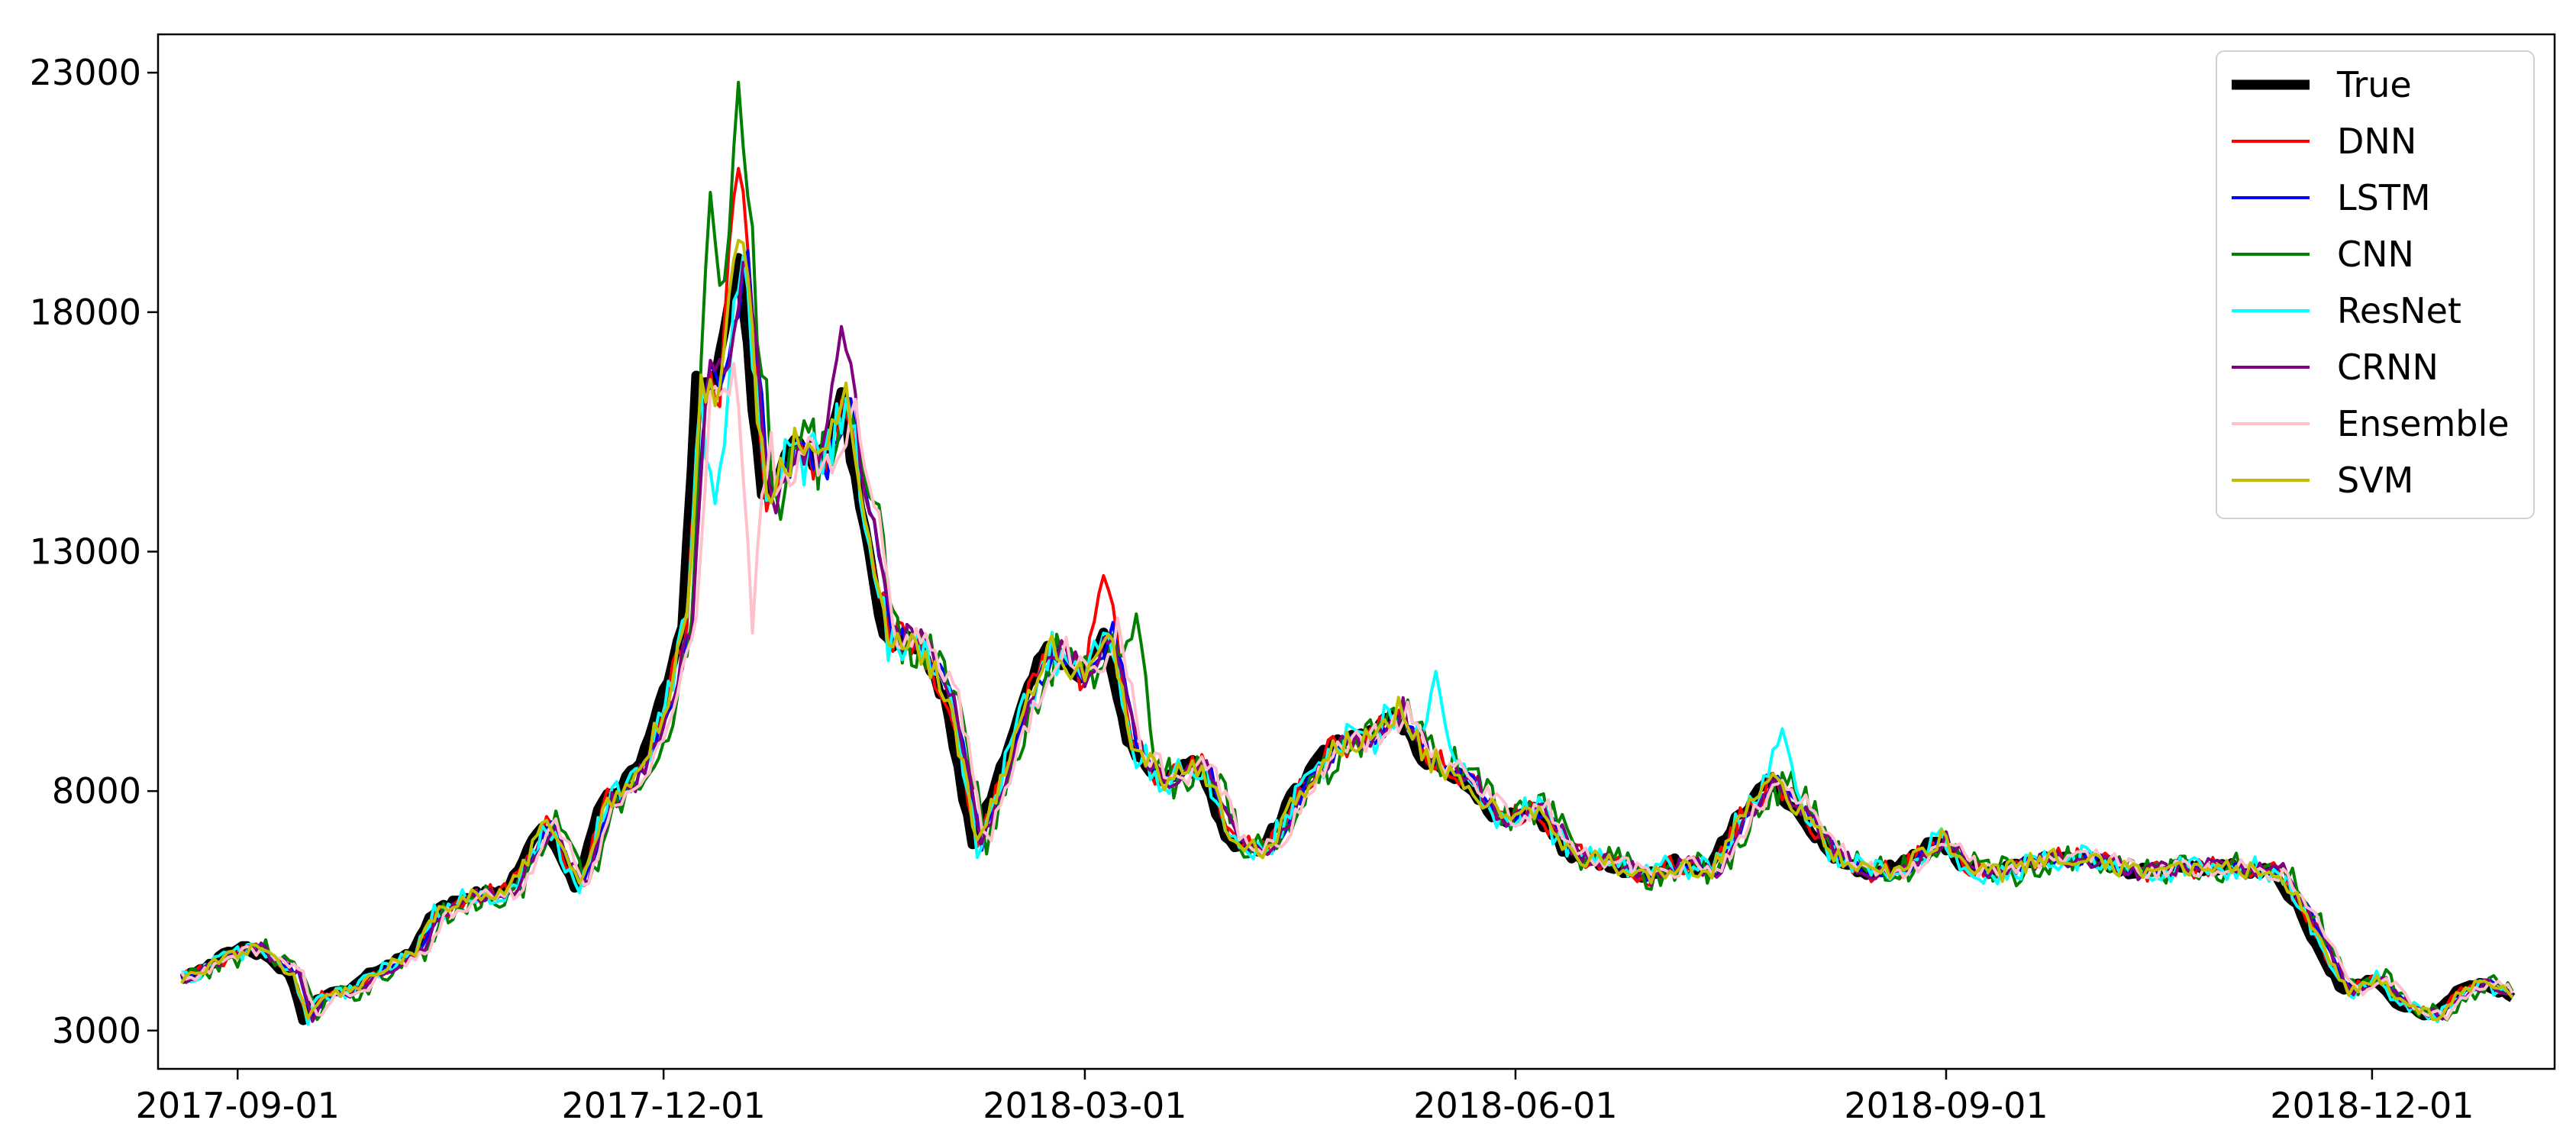 This screenshot has width=2576, height=1133. What do you see at coordinates (2375, 254) in the screenshot?
I see `legend-label-cnn: CNN` at bounding box center [2375, 254].